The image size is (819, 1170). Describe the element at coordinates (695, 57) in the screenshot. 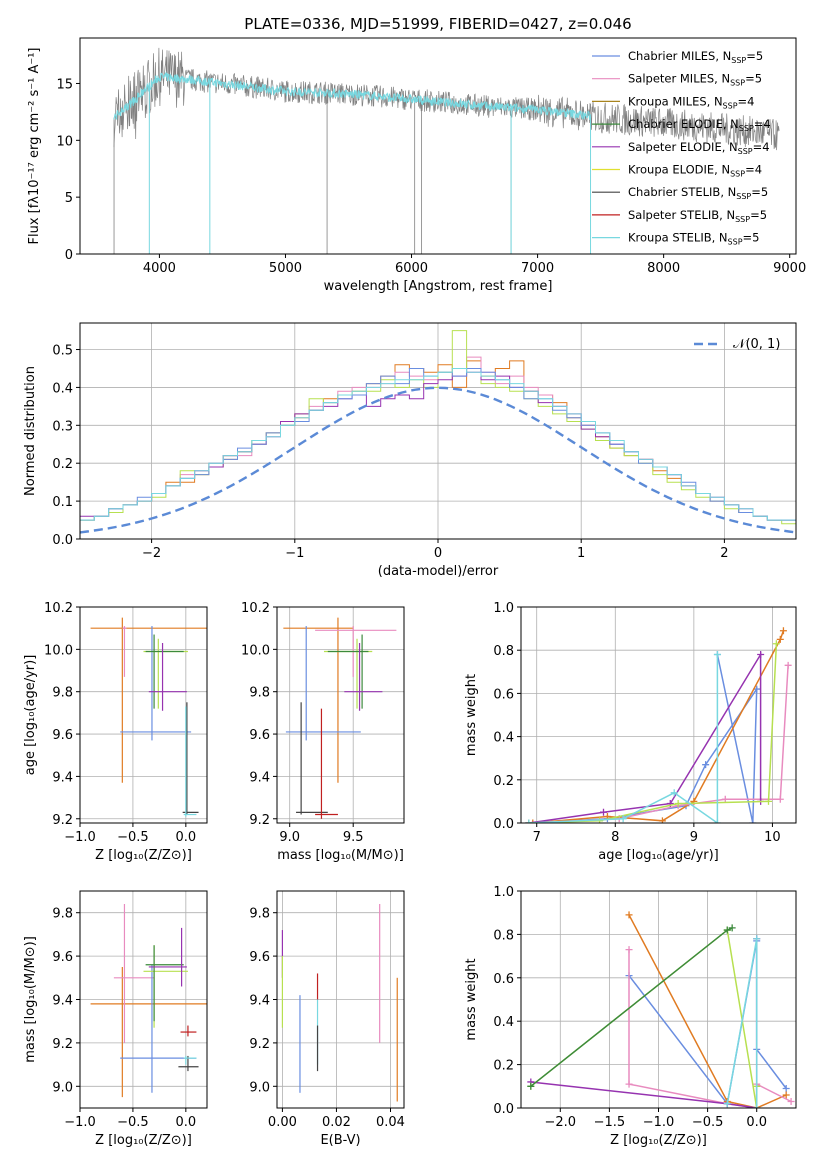

I see `legend-label: Chabrier MILES, NSSP=5` at that location.